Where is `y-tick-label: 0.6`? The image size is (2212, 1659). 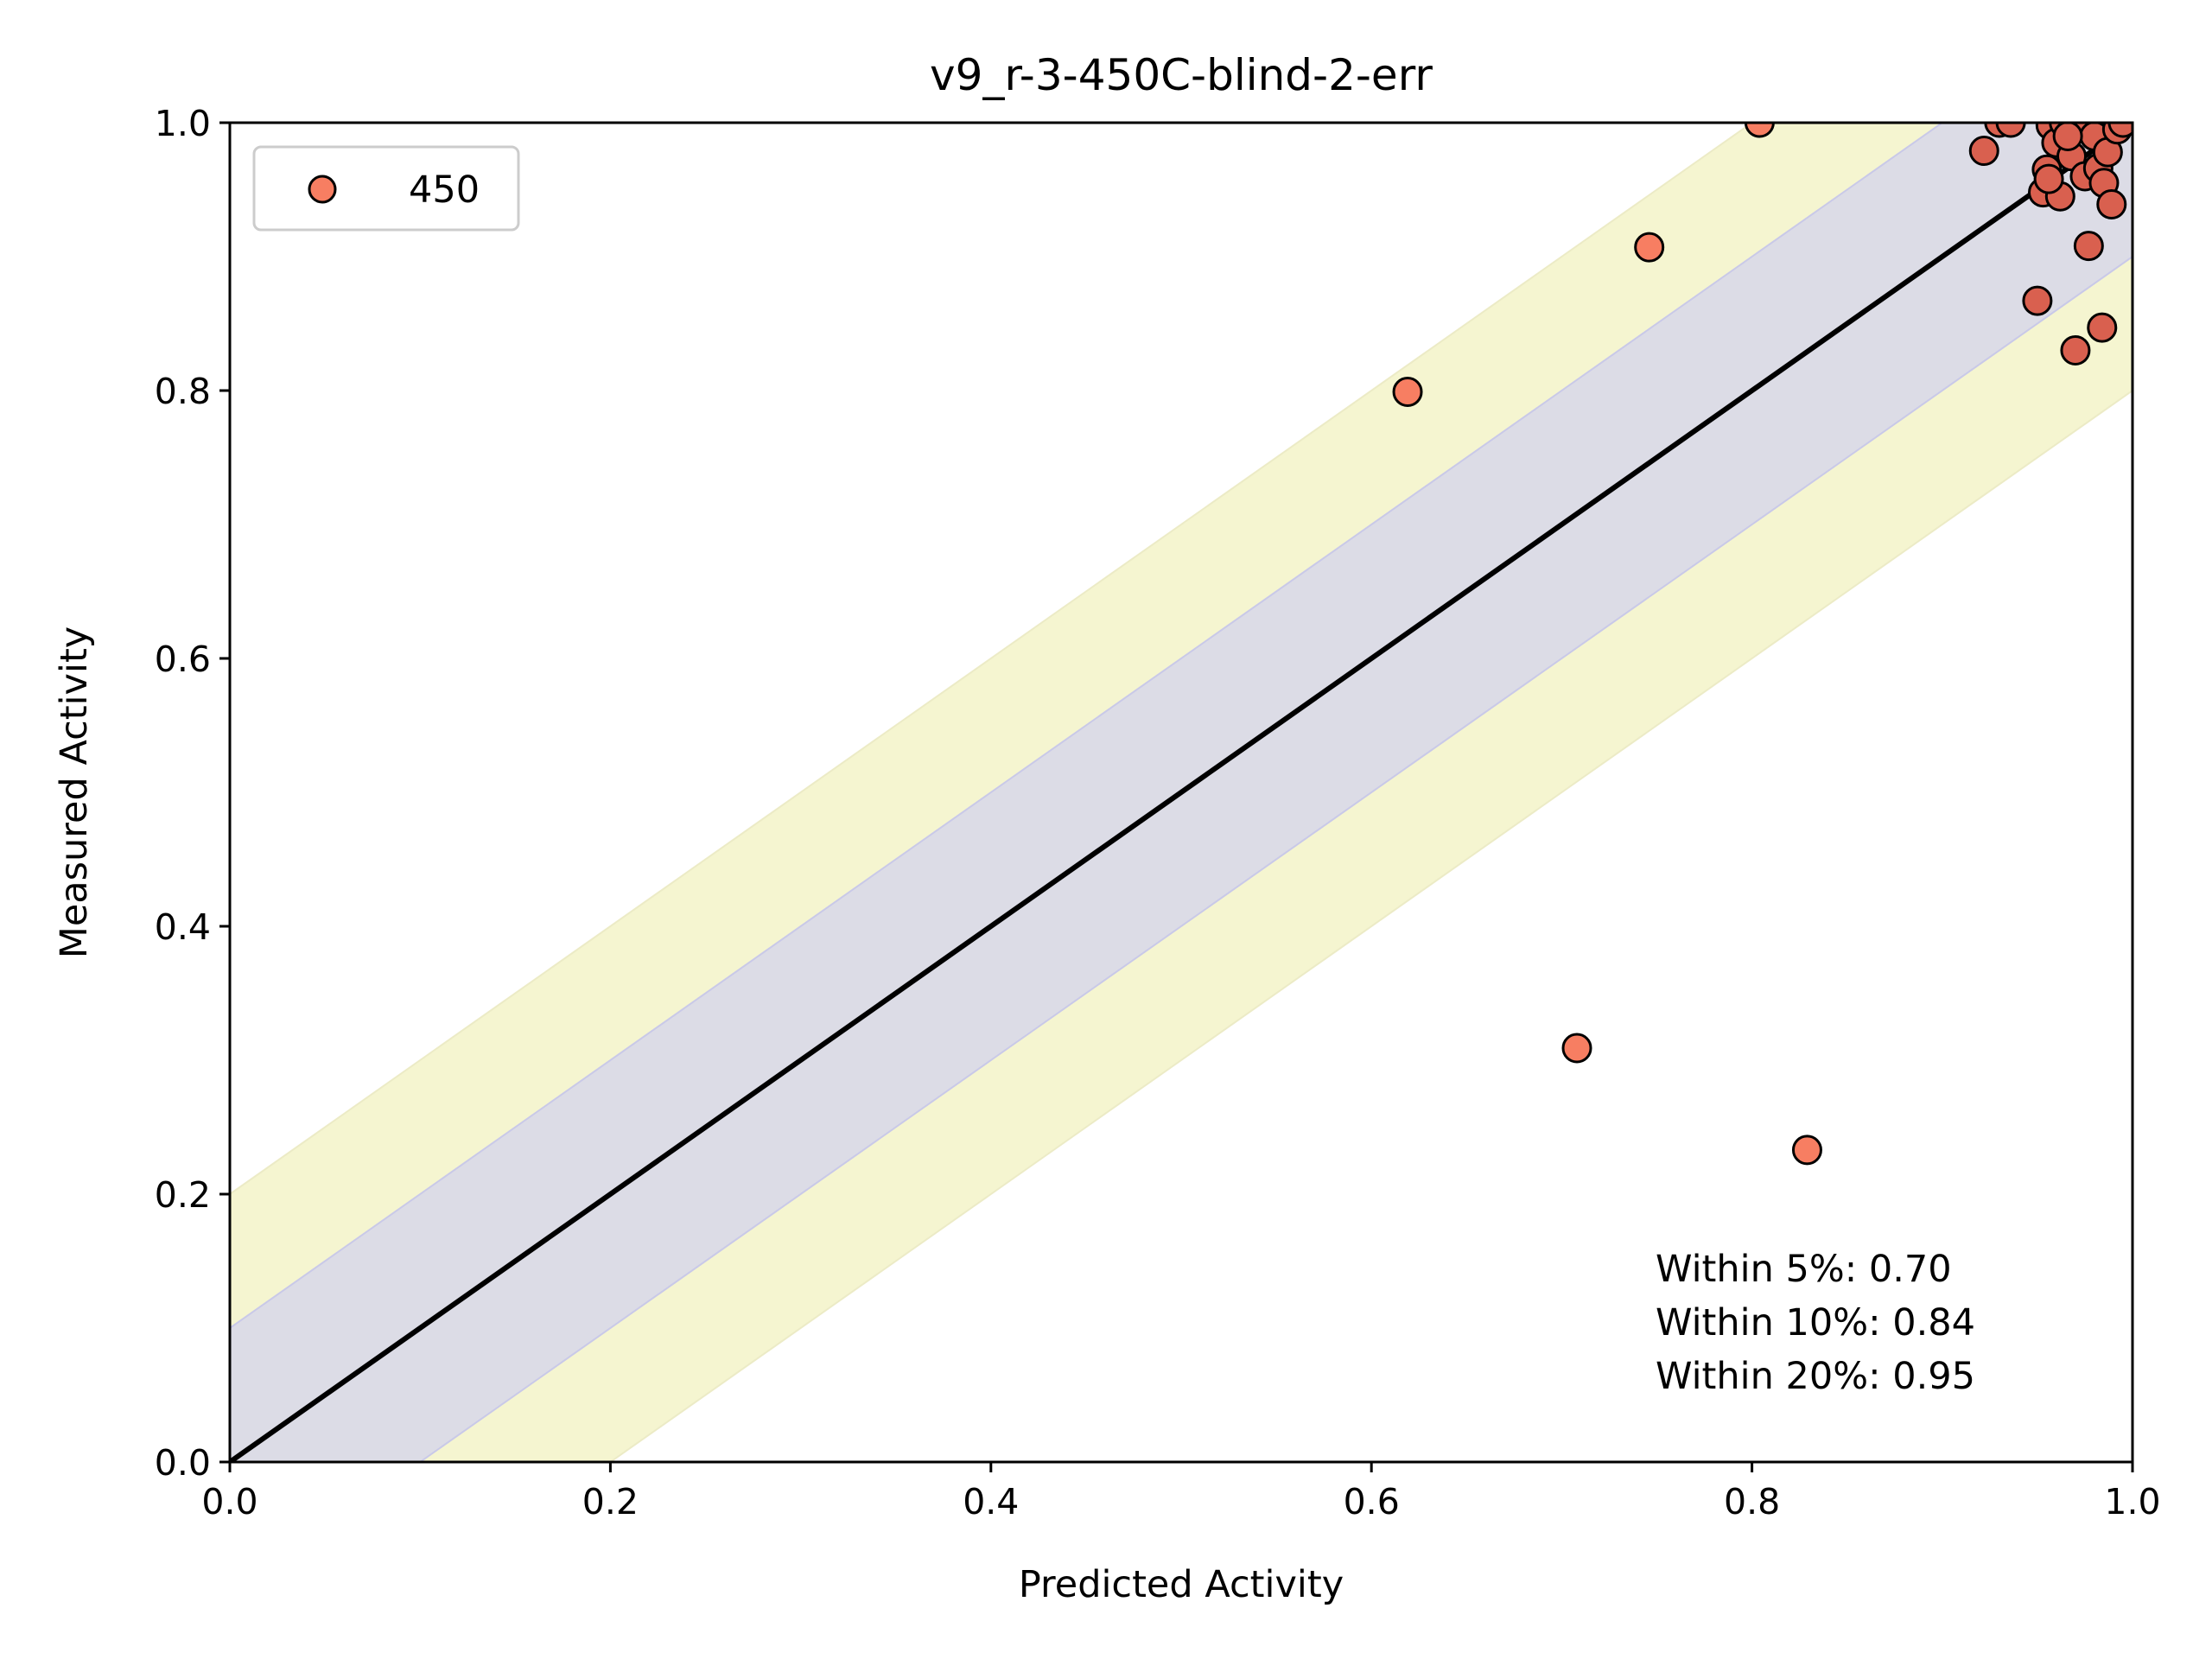
y-tick-label: 0.6 is located at coordinates (183, 659).